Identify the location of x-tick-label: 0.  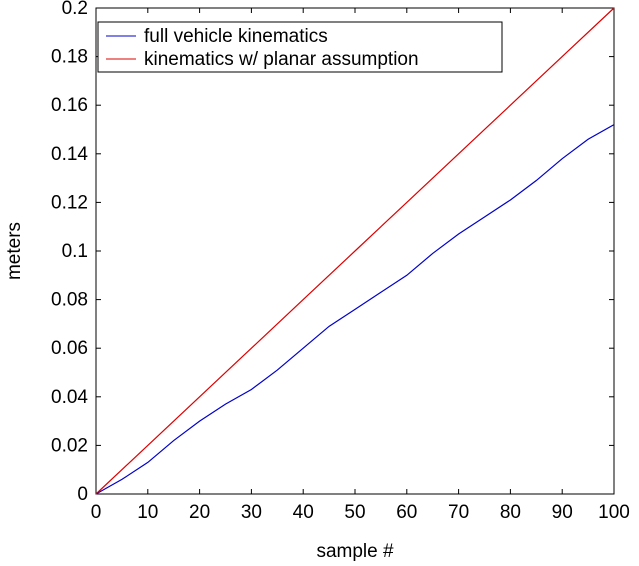
(96, 512).